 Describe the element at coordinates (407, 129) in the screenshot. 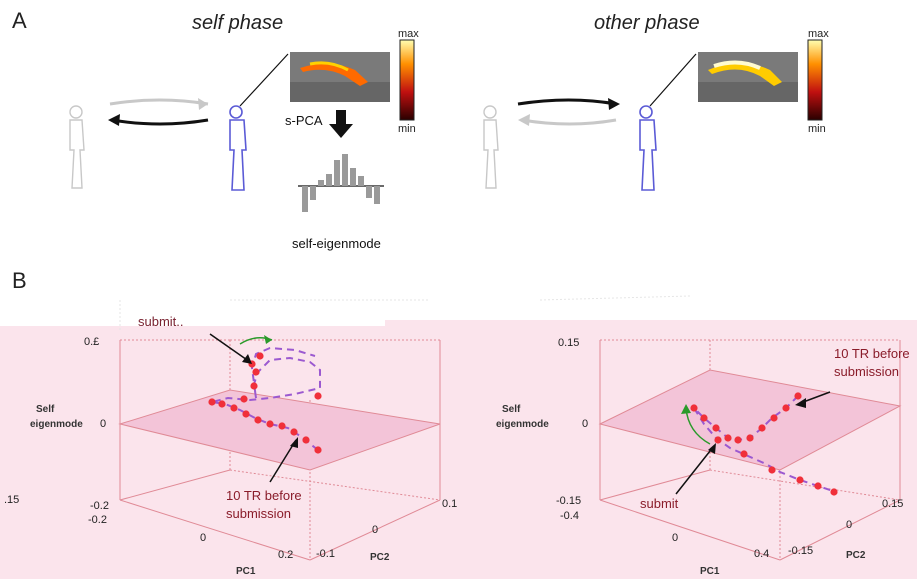

I see `scale-min-label-left: min` at that location.